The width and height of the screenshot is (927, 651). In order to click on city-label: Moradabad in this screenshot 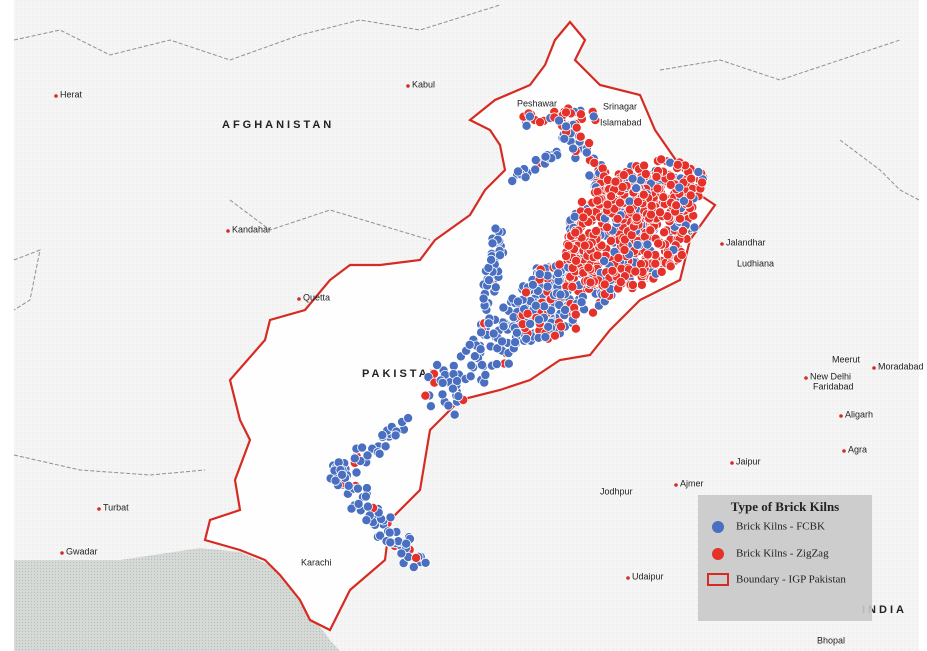, I will do `click(901, 366)`.